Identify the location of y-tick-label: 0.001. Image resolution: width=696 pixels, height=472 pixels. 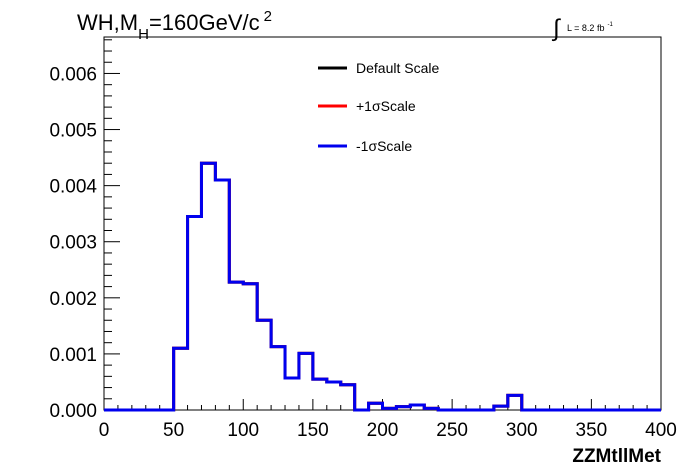
(73, 355).